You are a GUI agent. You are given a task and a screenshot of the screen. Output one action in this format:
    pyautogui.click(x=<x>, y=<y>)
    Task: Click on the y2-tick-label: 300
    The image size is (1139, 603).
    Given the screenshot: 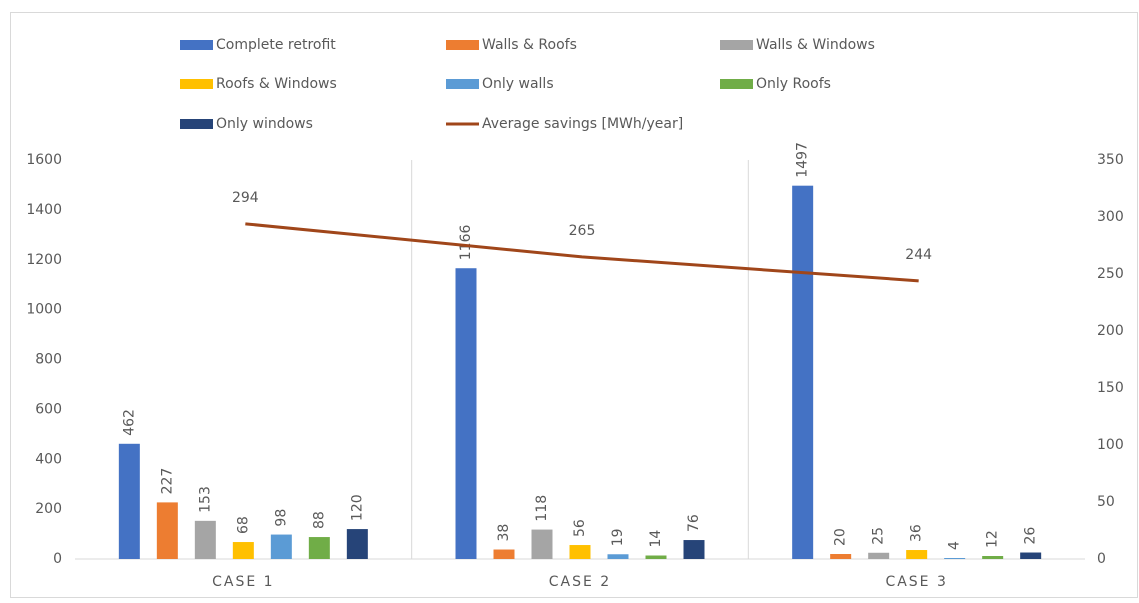 What is the action you would take?
    pyautogui.click(x=1110, y=217)
    